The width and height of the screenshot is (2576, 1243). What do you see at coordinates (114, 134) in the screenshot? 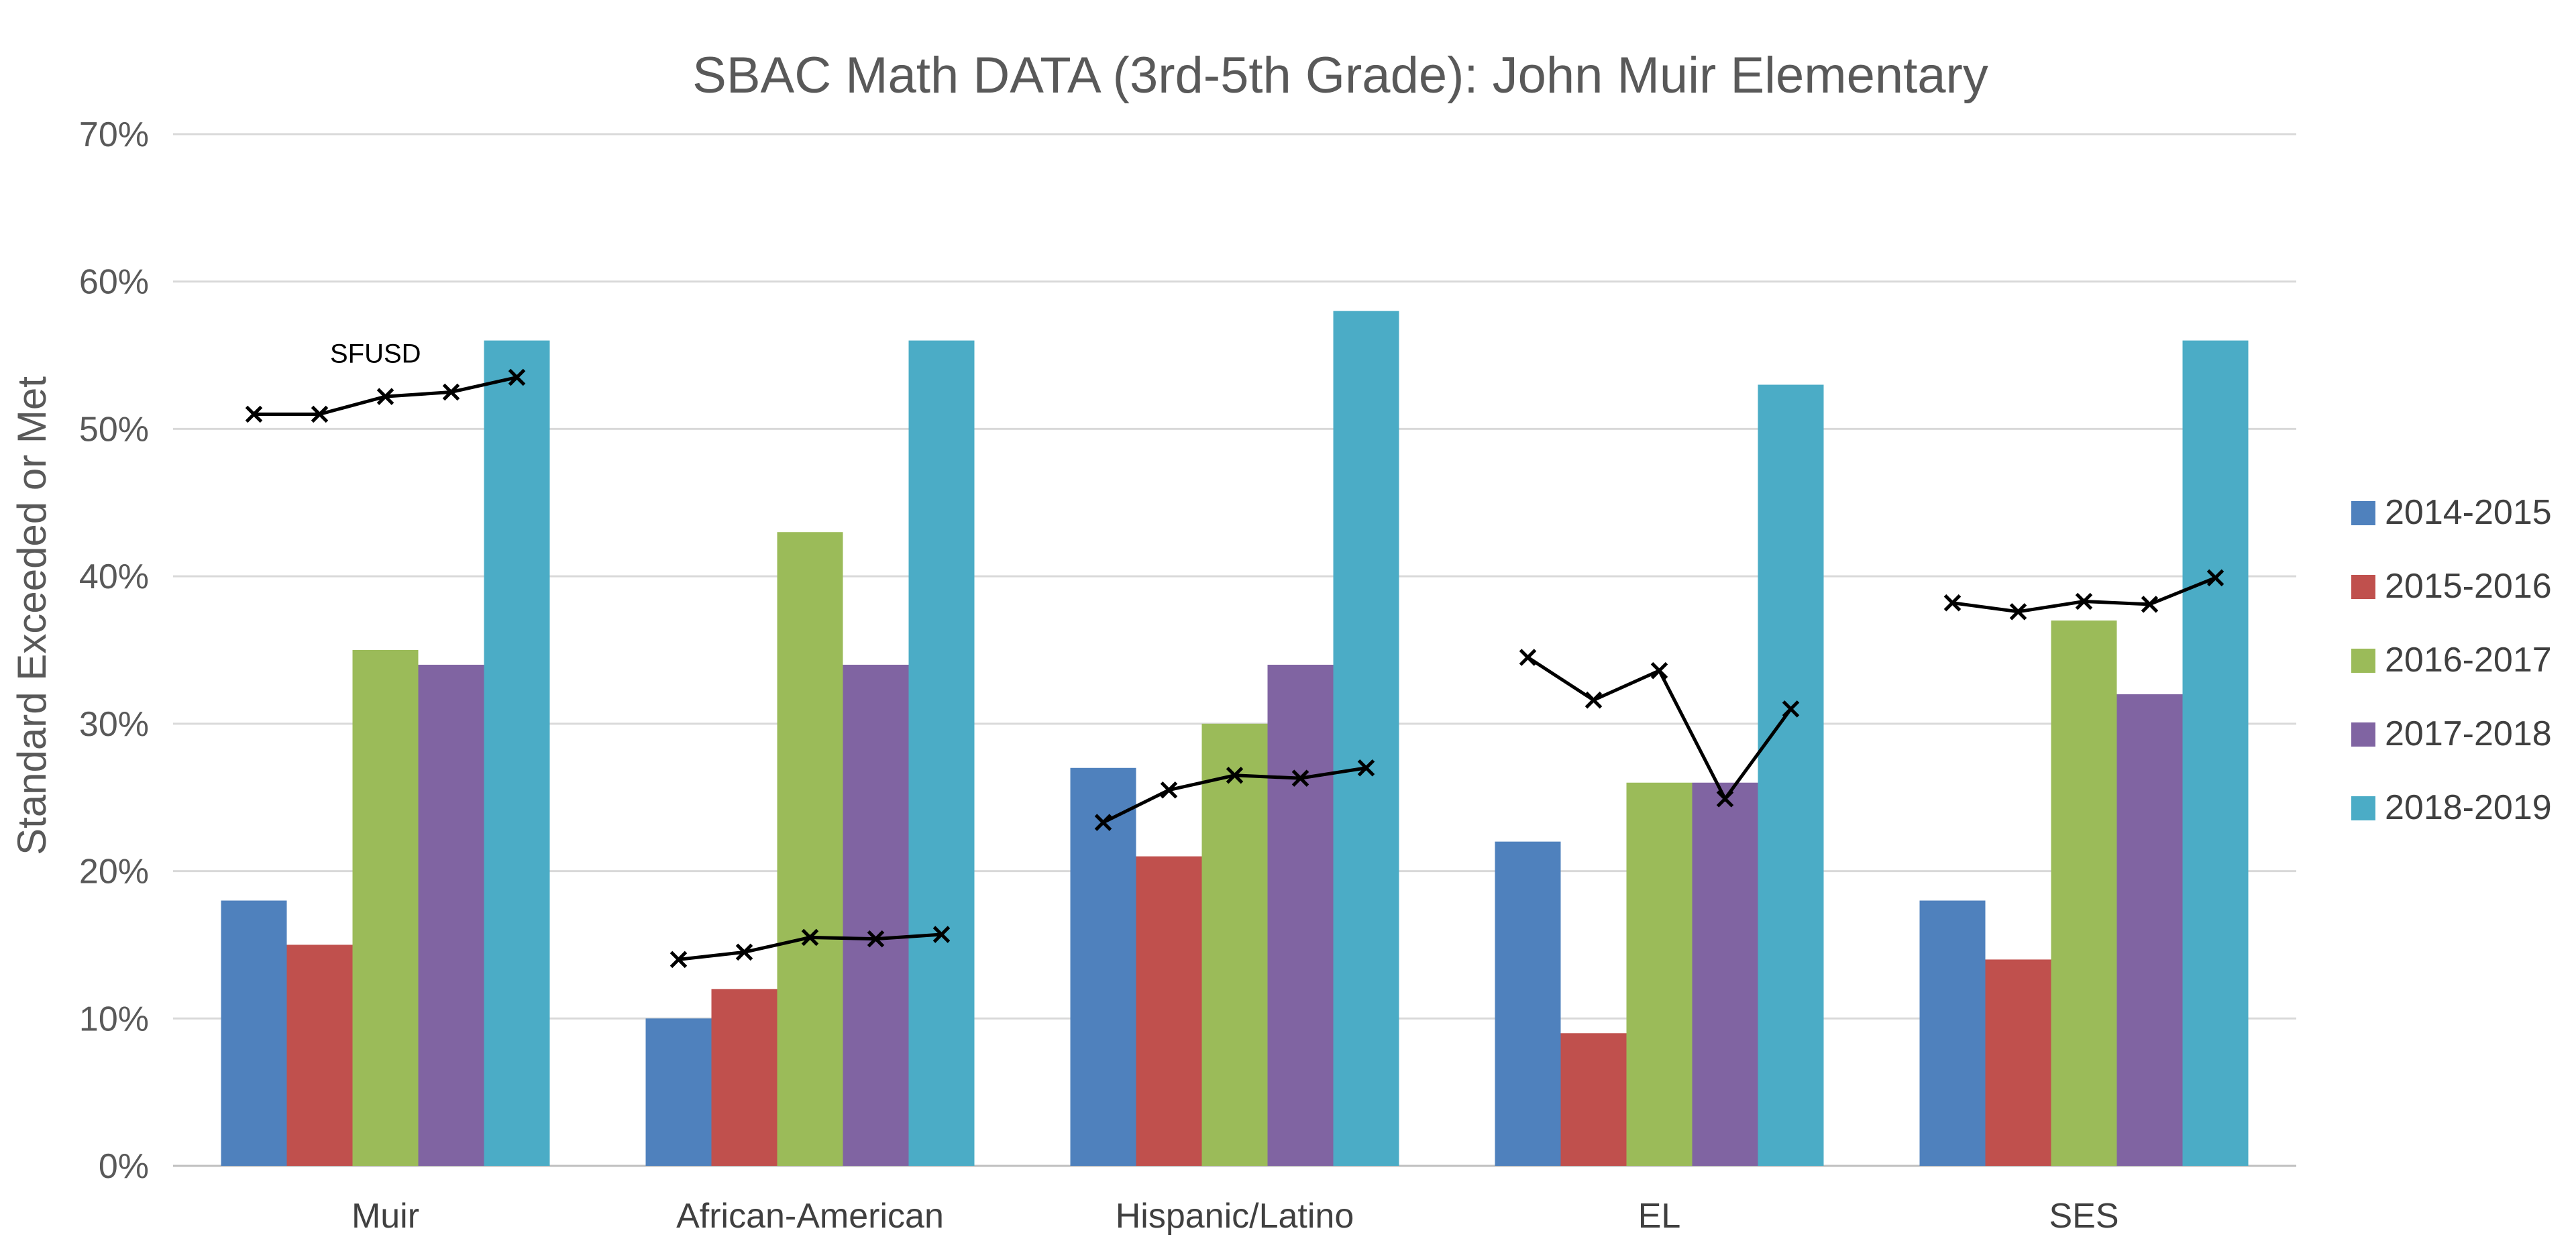
I see `y-tick-label: 70%` at bounding box center [114, 134].